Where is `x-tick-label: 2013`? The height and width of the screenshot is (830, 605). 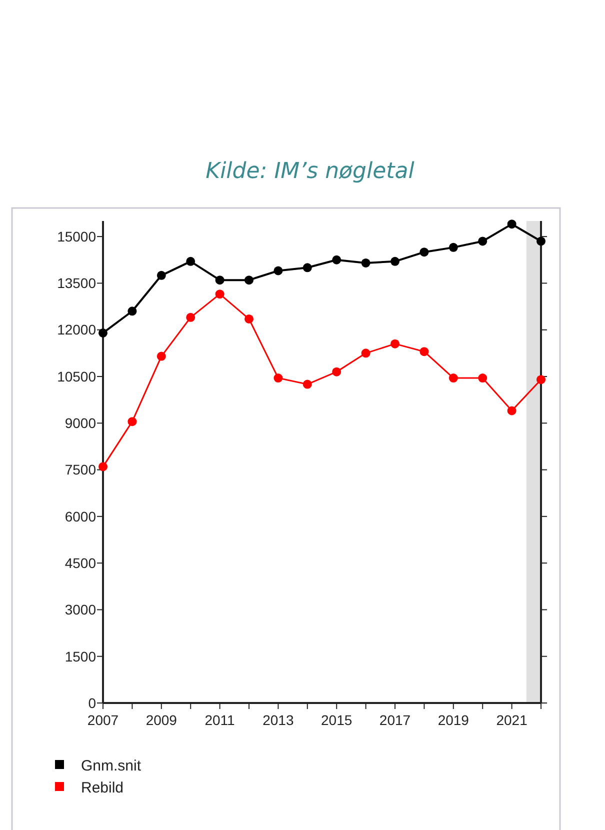 x-tick-label: 2013 is located at coordinates (278, 720).